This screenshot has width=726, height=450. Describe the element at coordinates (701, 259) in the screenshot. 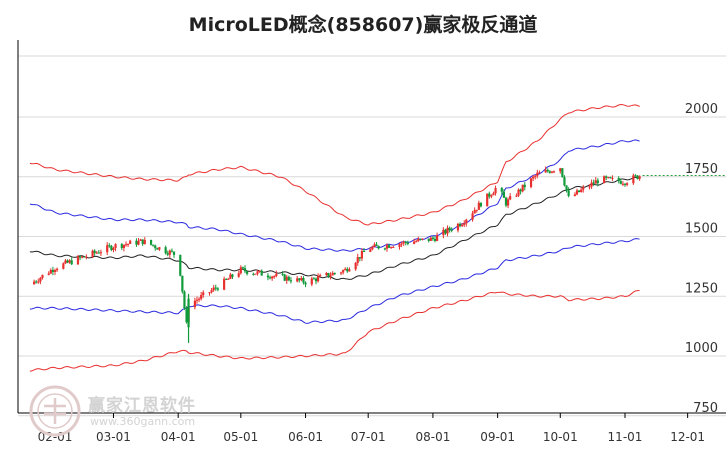

I see `y-tick-labels: 2000 1750 1500 1250 1000 750` at that location.